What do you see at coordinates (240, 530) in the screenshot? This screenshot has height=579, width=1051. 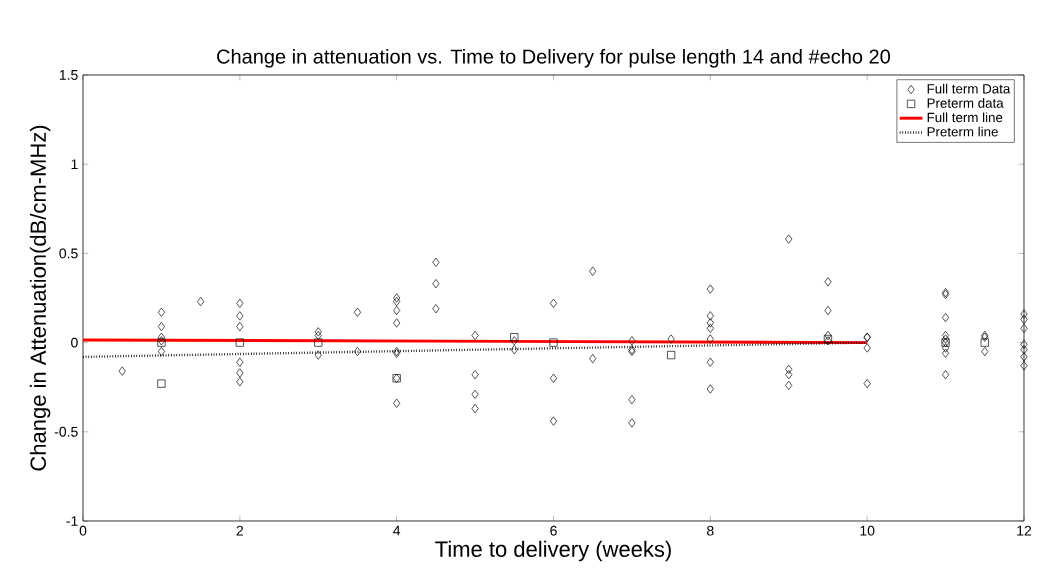 I see `x-tick-label: 2` at bounding box center [240, 530].